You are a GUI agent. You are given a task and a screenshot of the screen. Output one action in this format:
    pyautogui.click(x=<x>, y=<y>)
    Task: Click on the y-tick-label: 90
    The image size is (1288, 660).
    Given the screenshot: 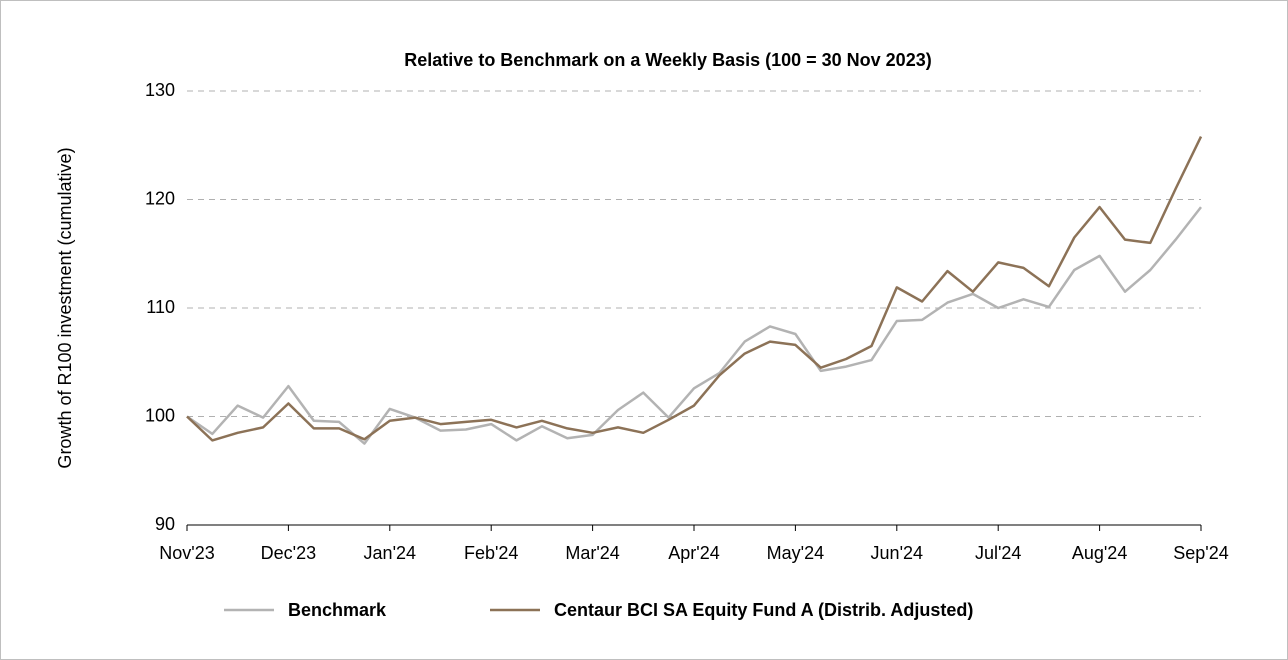 What is the action you would take?
    pyautogui.click(x=165, y=524)
    